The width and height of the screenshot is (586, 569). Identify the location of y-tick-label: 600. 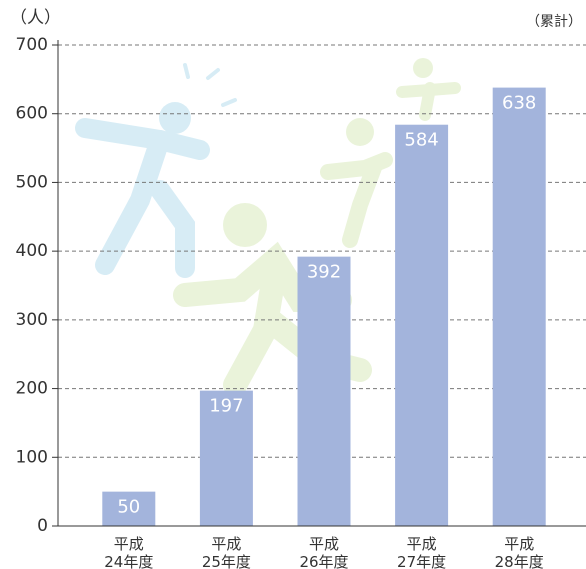
(32, 114).